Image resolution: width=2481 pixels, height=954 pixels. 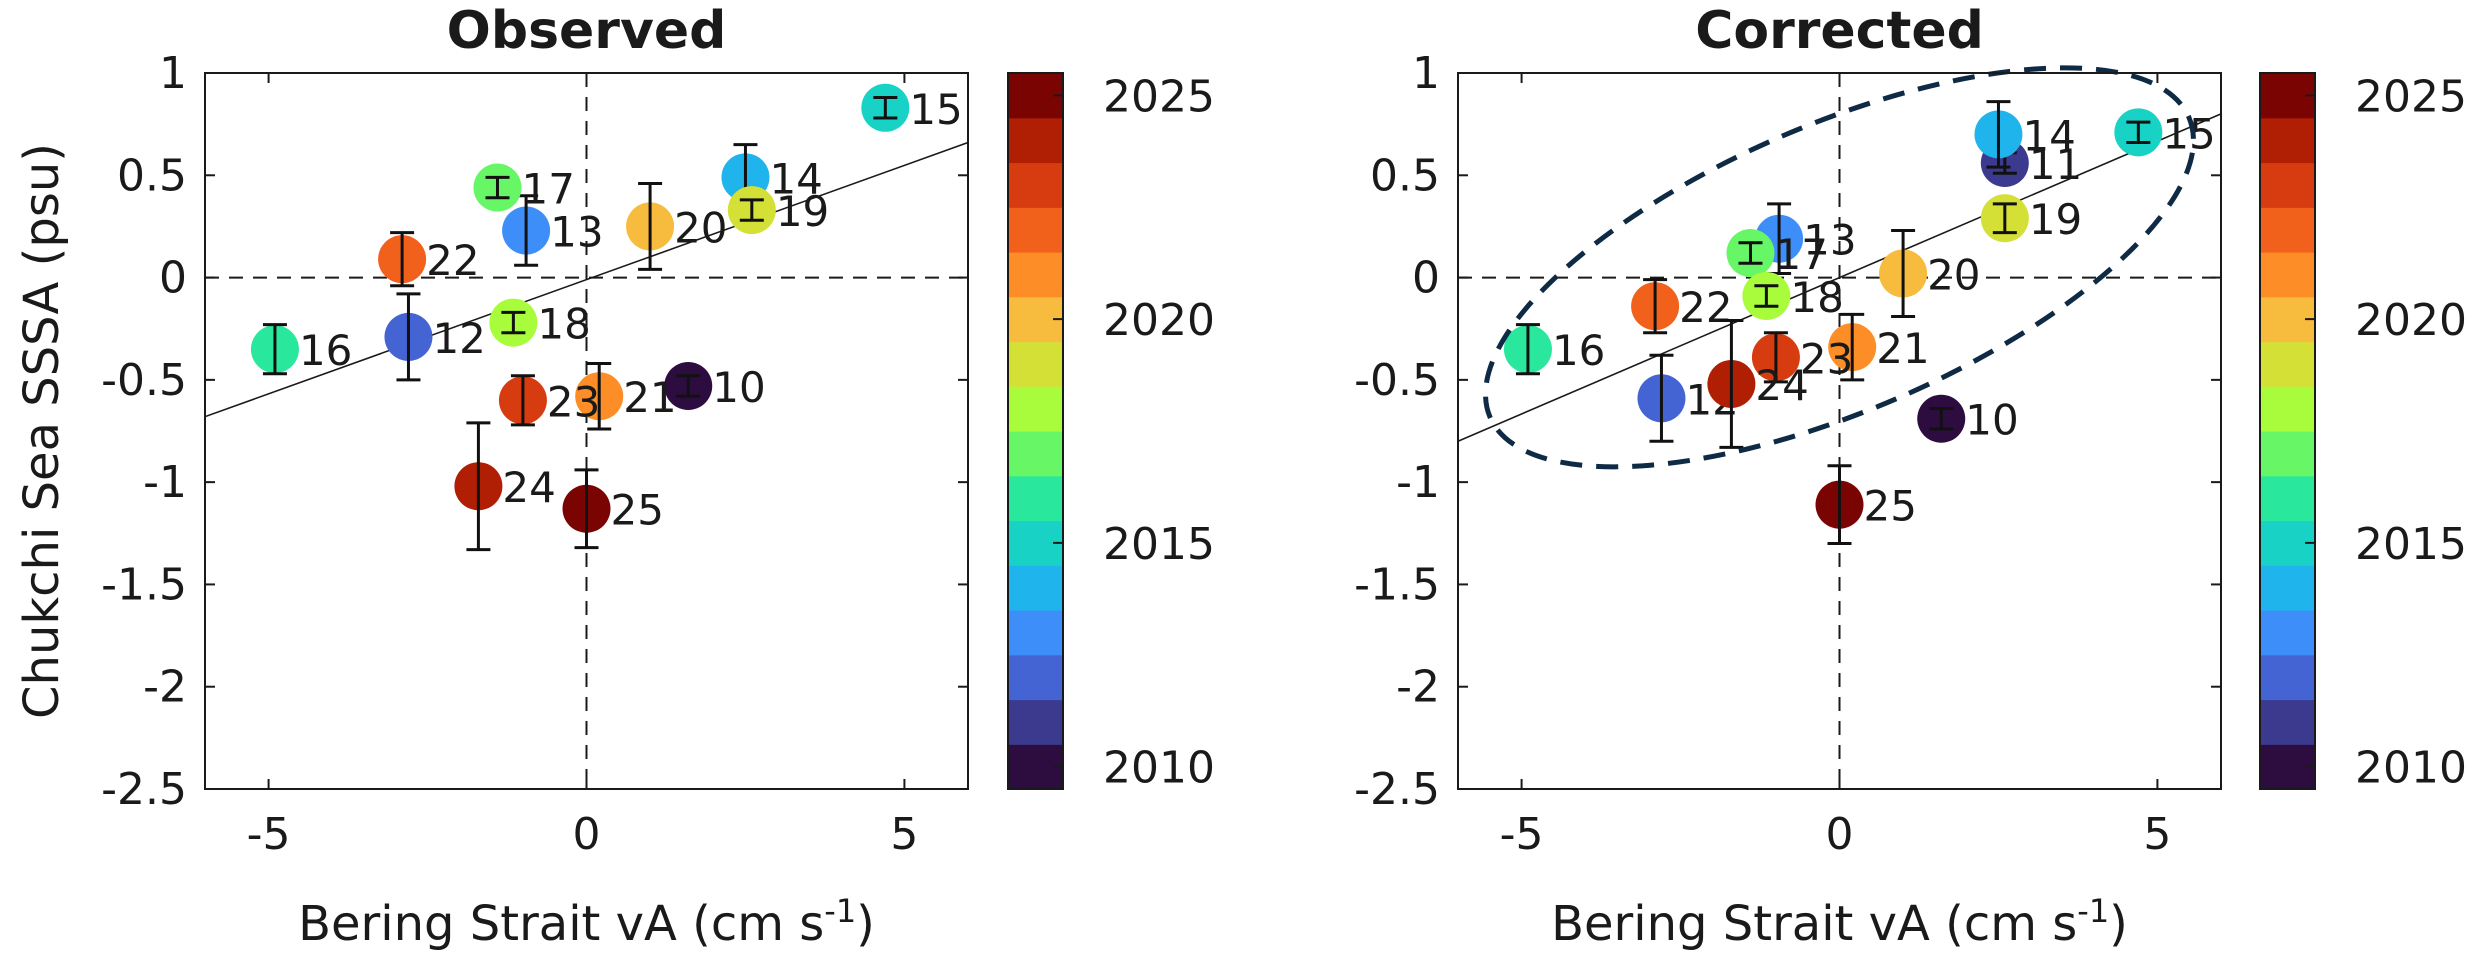 What do you see at coordinates (935, 109) in the screenshot?
I see `point-label: 15` at bounding box center [935, 109].